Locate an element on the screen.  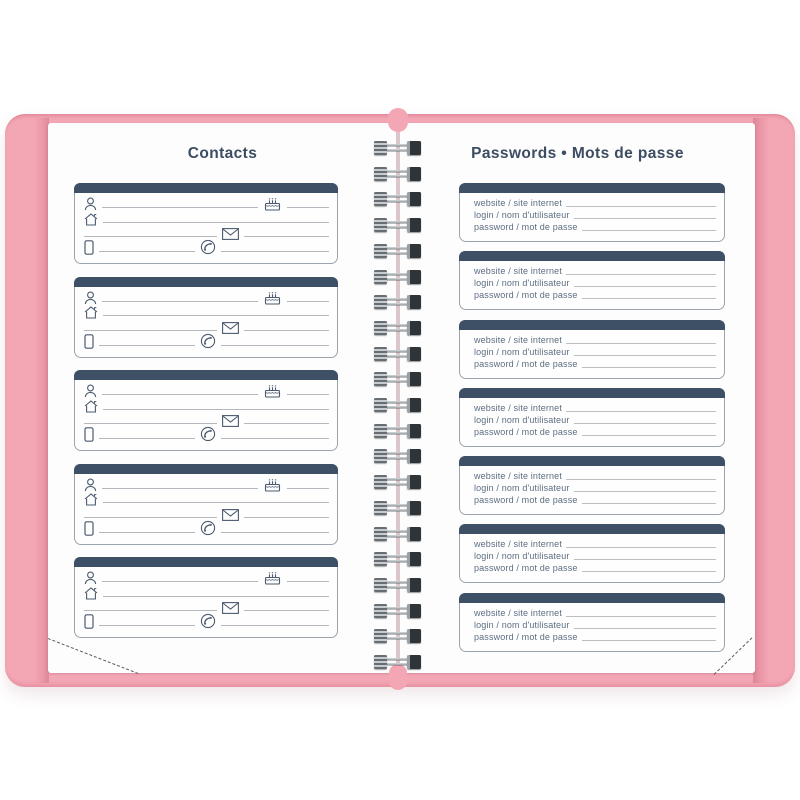
name-line is located at coordinates (180, 488).